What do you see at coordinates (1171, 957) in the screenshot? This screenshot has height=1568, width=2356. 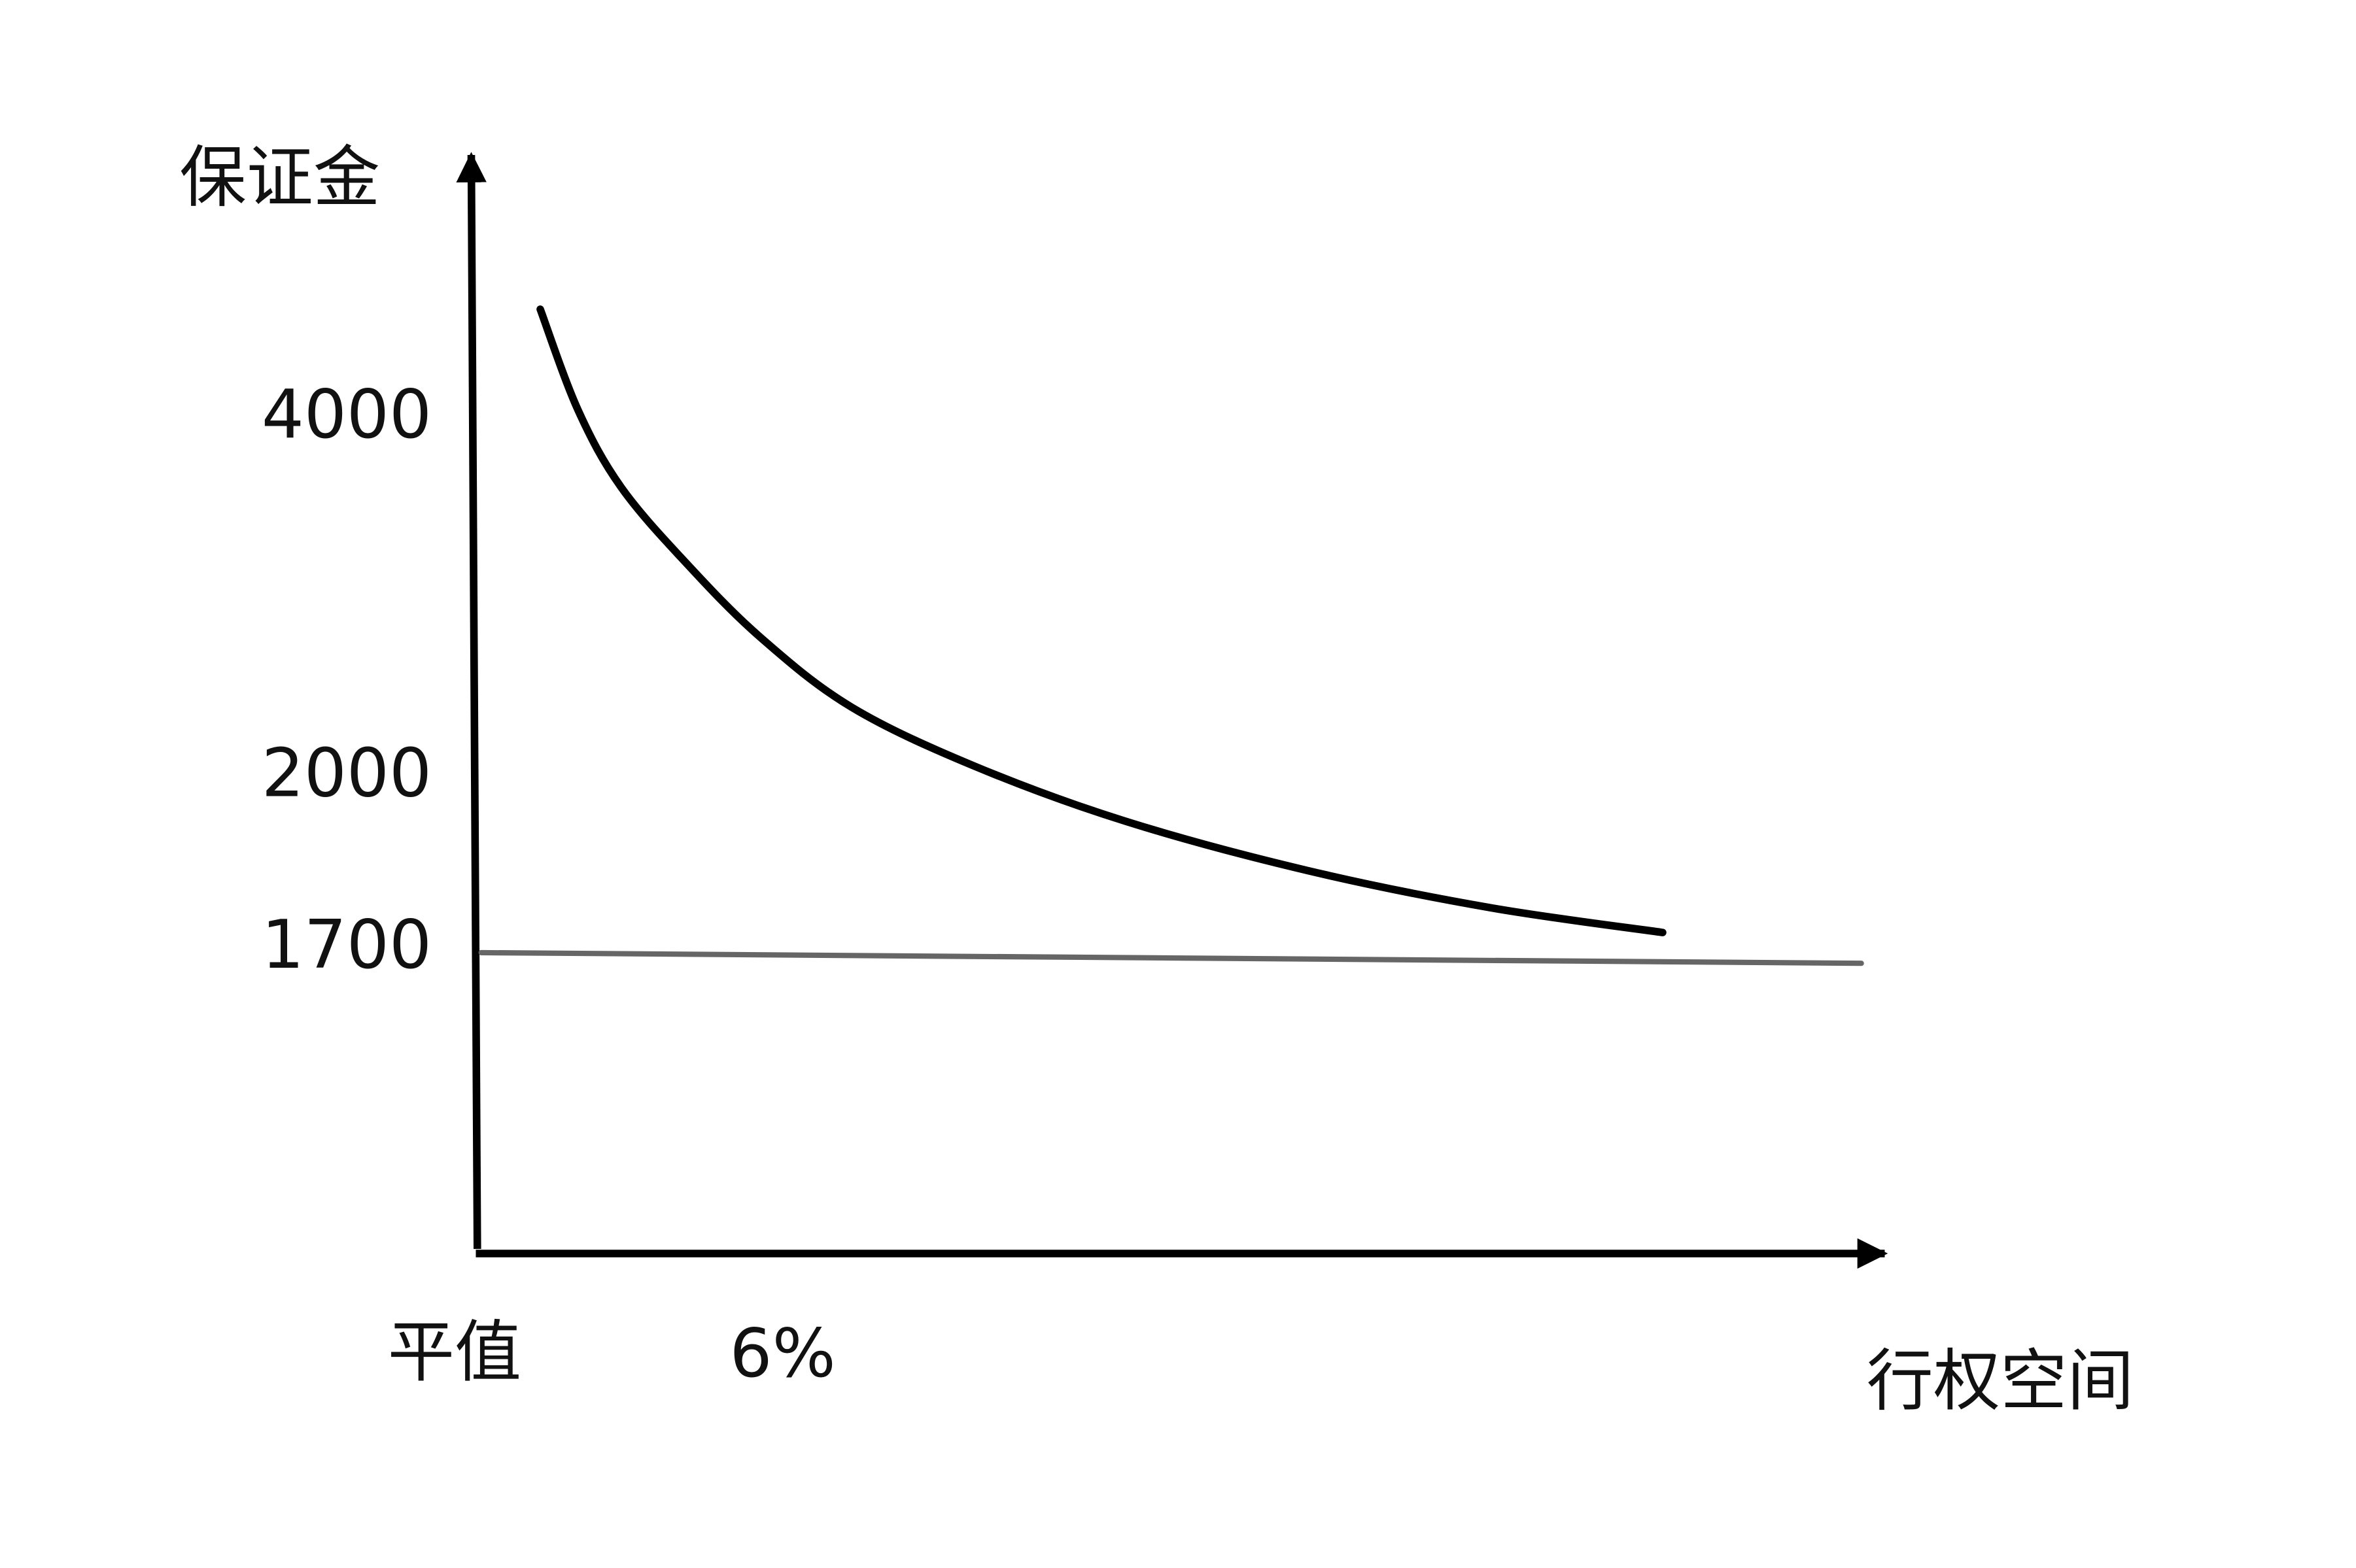 I see `margin-floor-line` at bounding box center [1171, 957].